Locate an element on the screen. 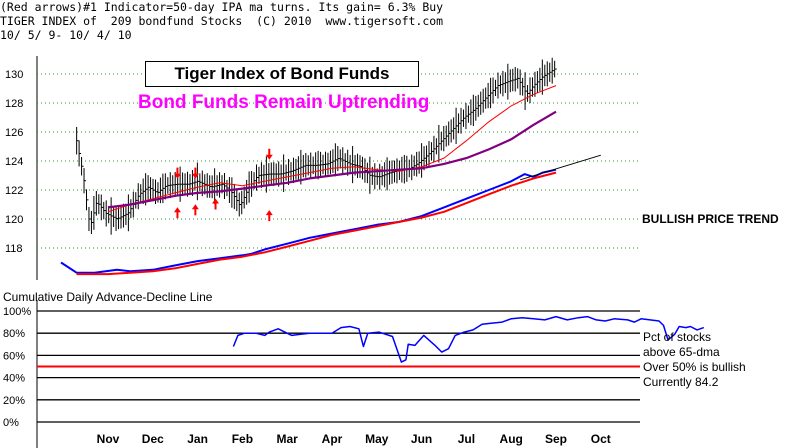  ad-ma-series is located at coordinates (316, 223).